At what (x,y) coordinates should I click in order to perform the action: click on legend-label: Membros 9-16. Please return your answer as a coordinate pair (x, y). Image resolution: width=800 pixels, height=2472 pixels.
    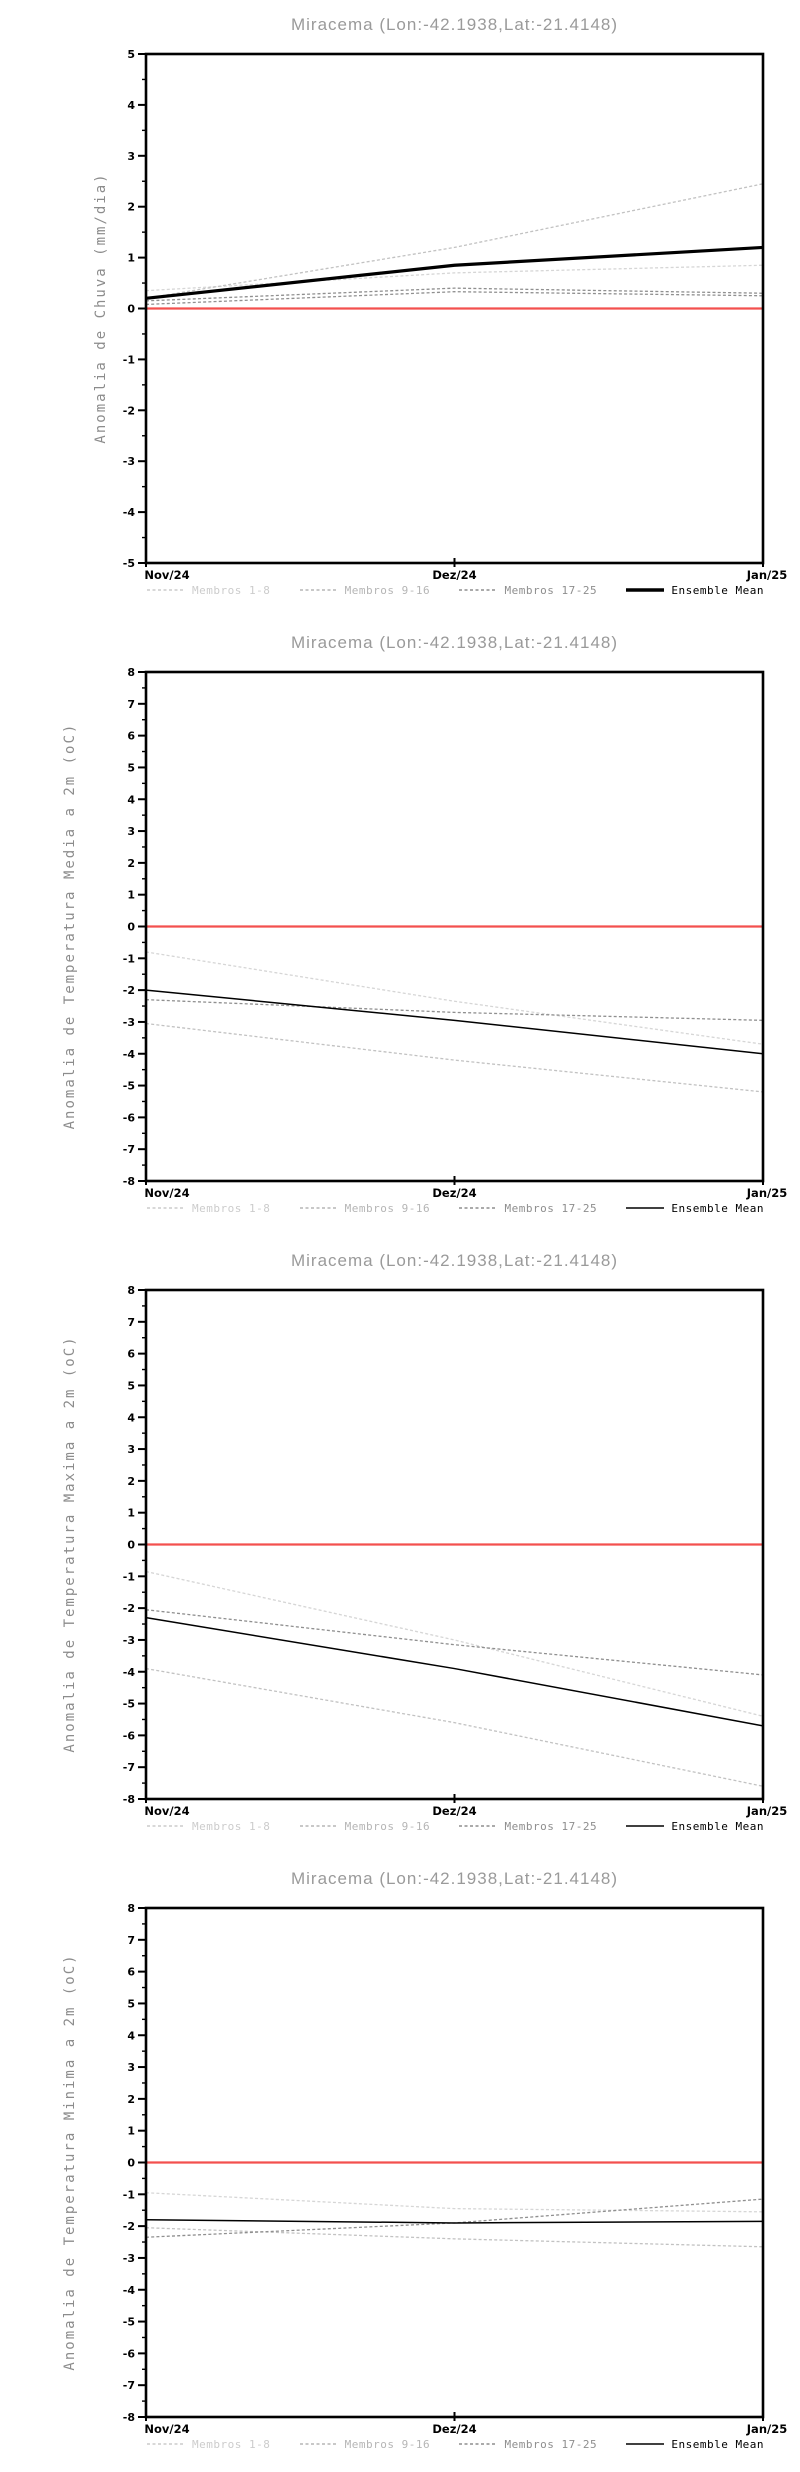
    Looking at the image, I should click on (387, 590).